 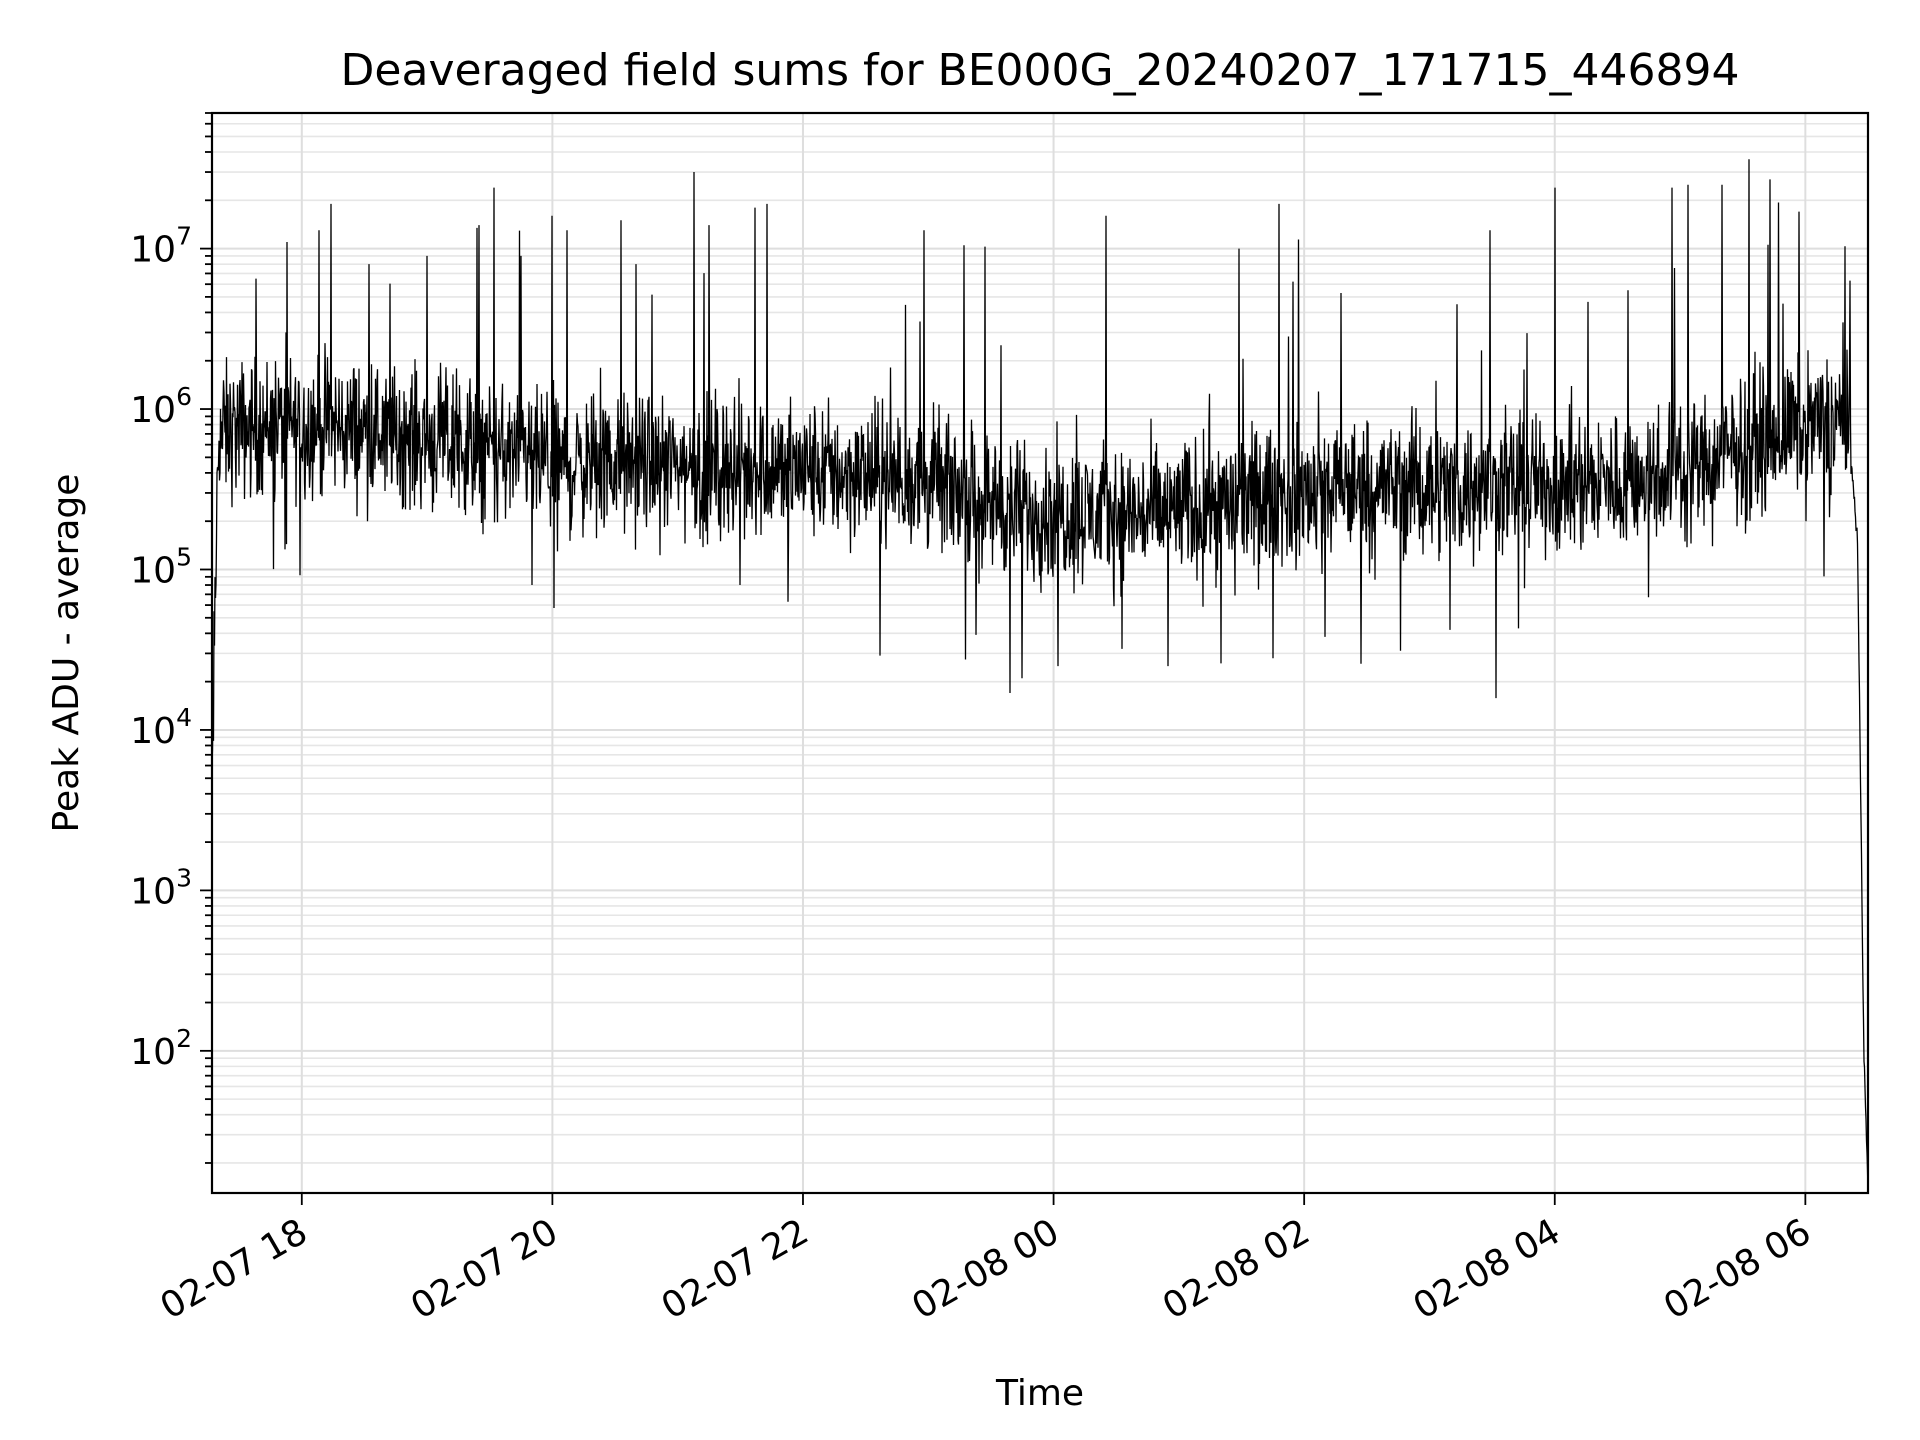 What do you see at coordinates (66, 653) in the screenshot?
I see `y-axis-label: Peak ADU - average` at bounding box center [66, 653].